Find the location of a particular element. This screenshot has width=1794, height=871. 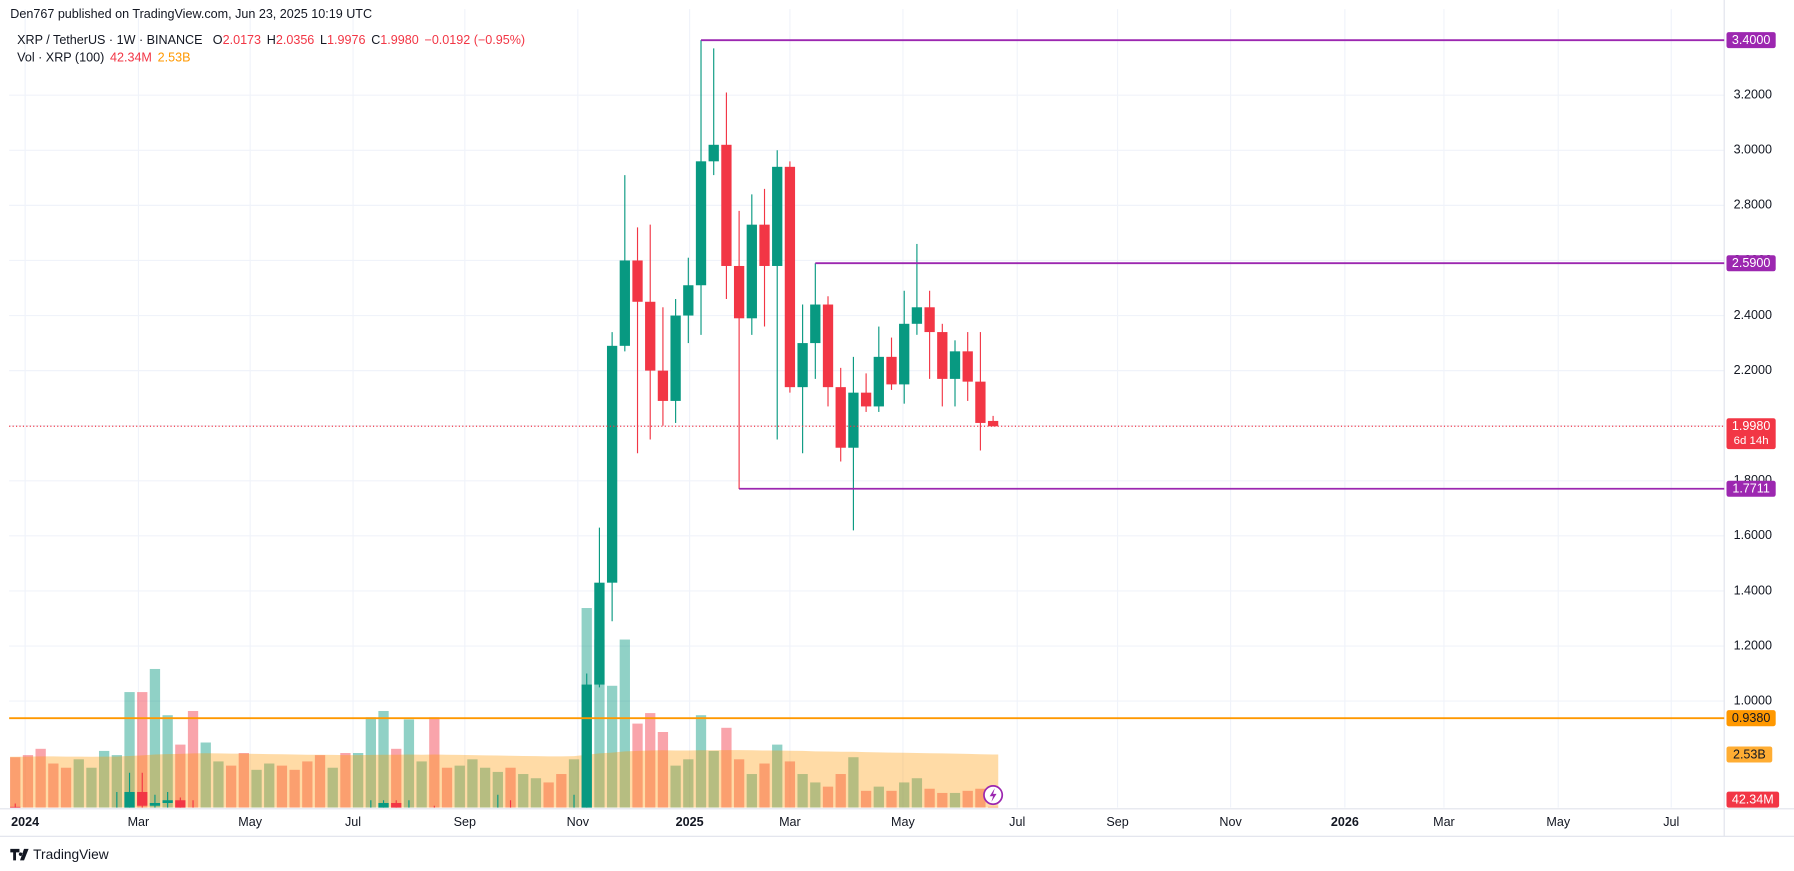

level-label: 1.7711 is located at coordinates (1751, 489).